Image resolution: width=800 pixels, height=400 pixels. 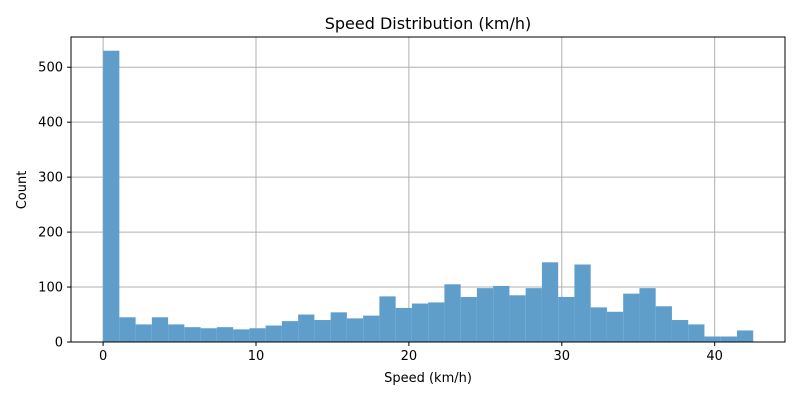 I want to click on y-tick-label: 0, so click(x=59, y=343).